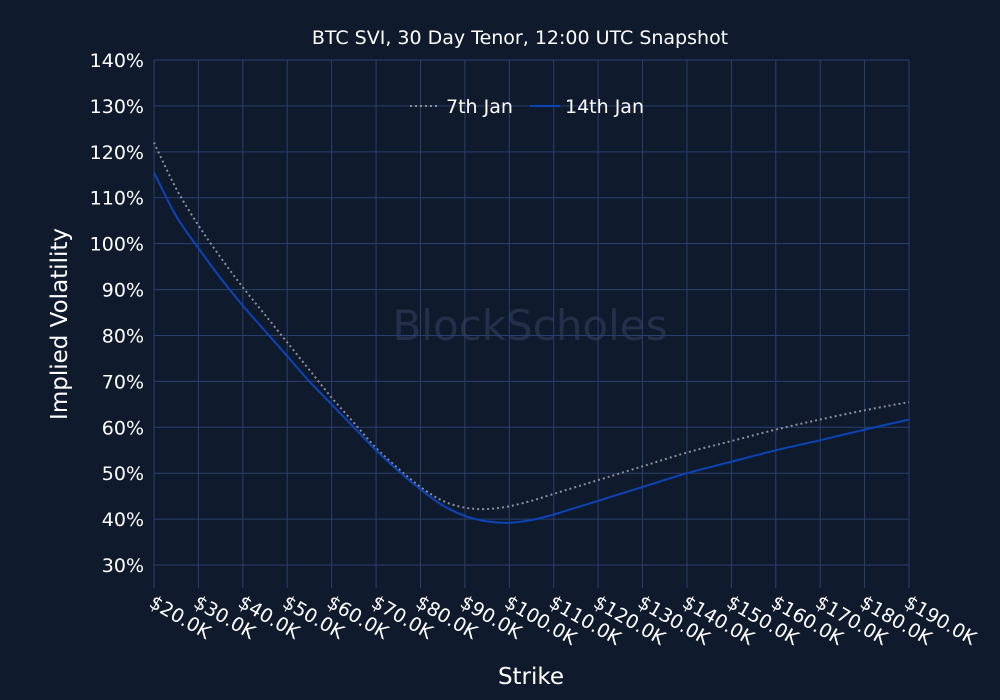 The width and height of the screenshot is (1000, 700). I want to click on x-axis-title: Strike, so click(531, 677).